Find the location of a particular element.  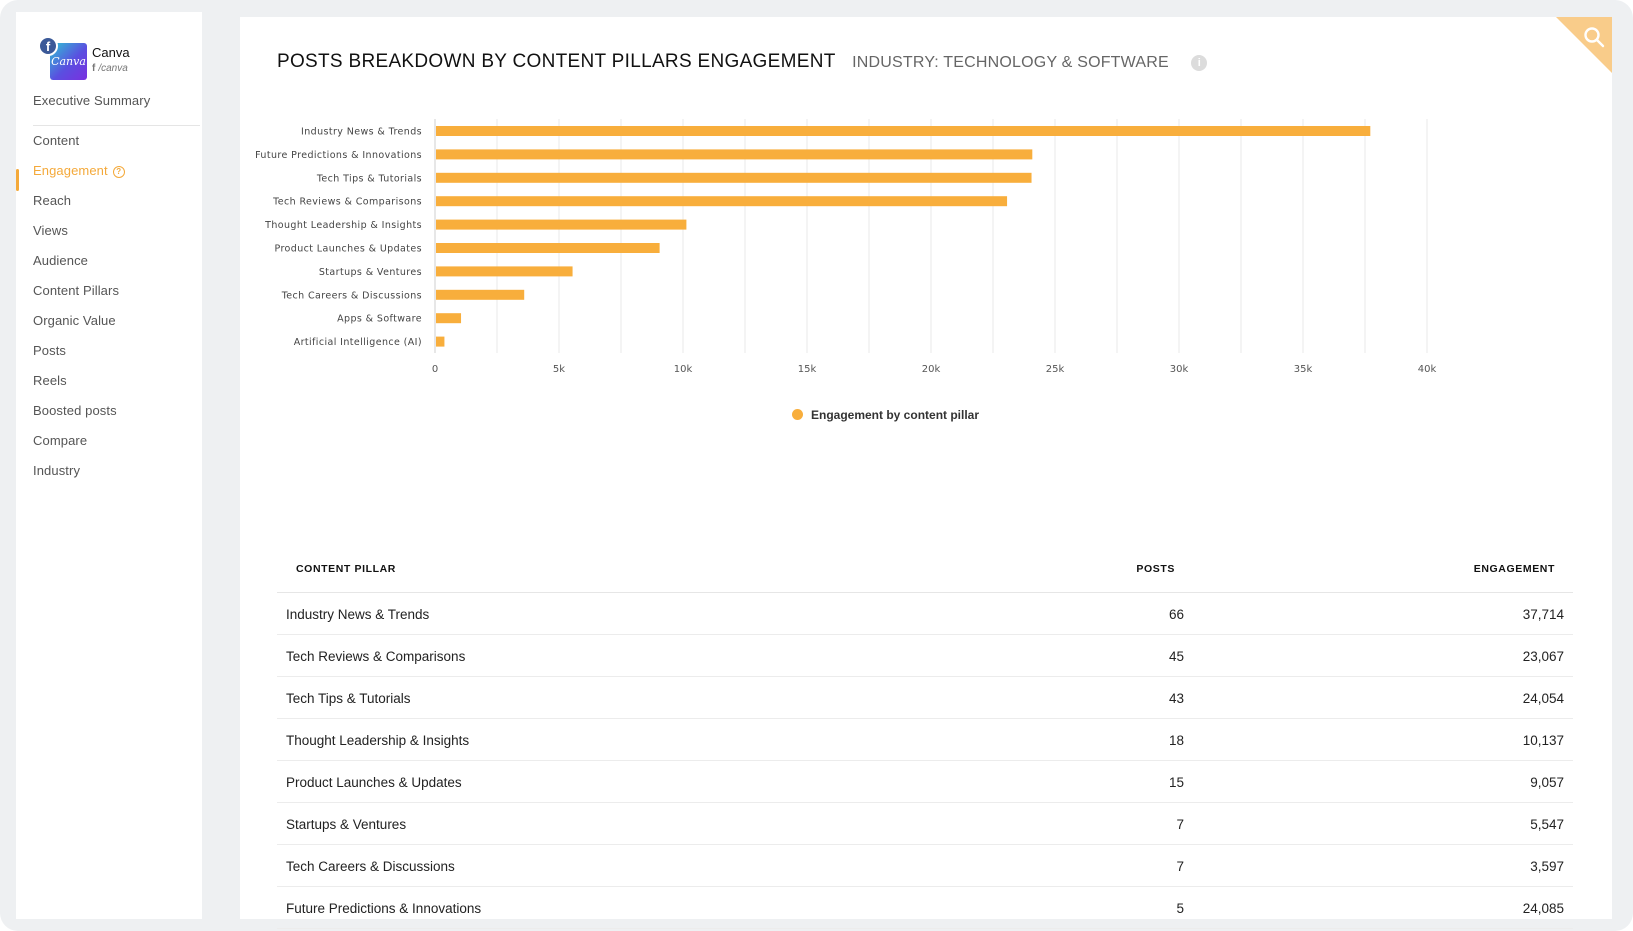

cell-posts: 45 is located at coordinates (1176, 656).